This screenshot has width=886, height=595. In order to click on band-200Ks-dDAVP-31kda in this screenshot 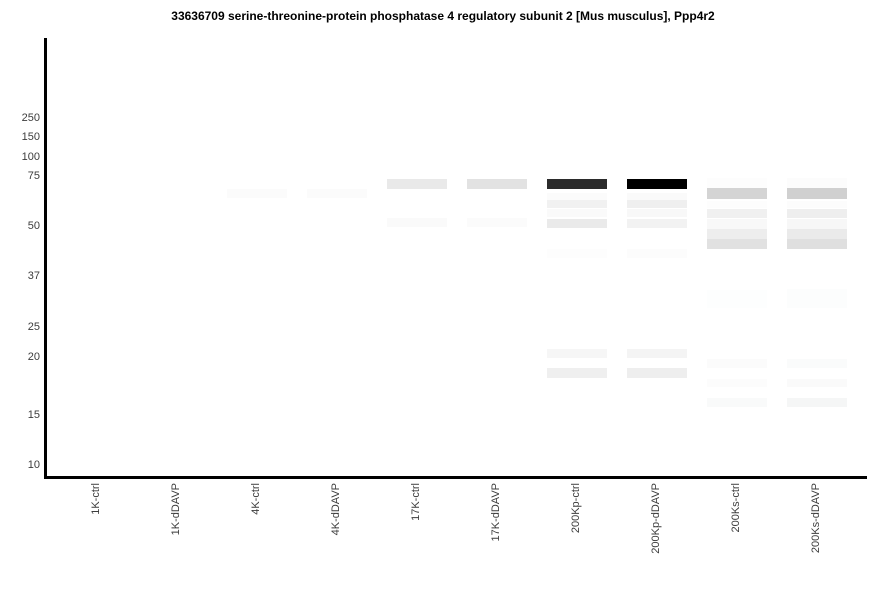, I will do `click(817, 298)`.